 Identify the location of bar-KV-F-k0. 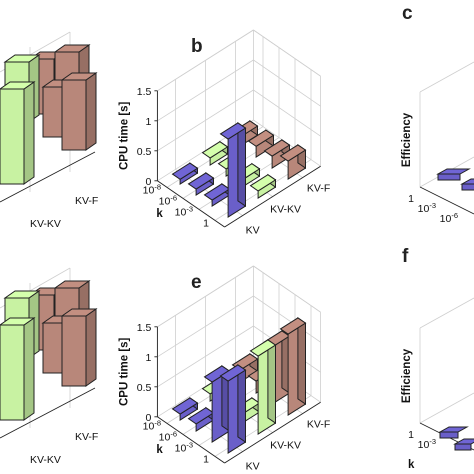
(293, 162).